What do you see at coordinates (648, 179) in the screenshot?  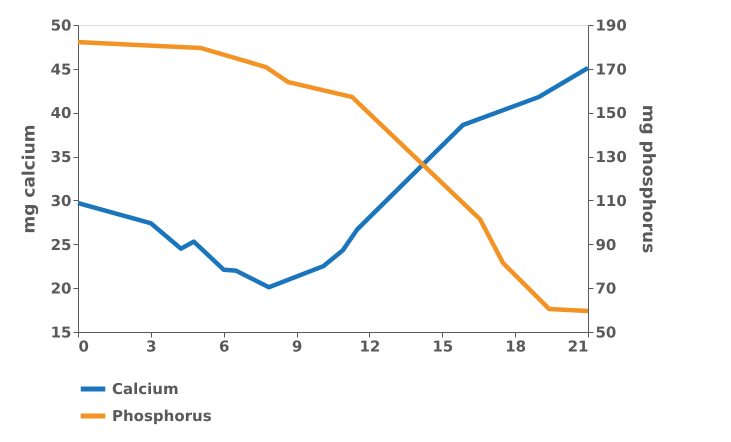 I see `y2-axis-title: mg phosphorus` at bounding box center [648, 179].